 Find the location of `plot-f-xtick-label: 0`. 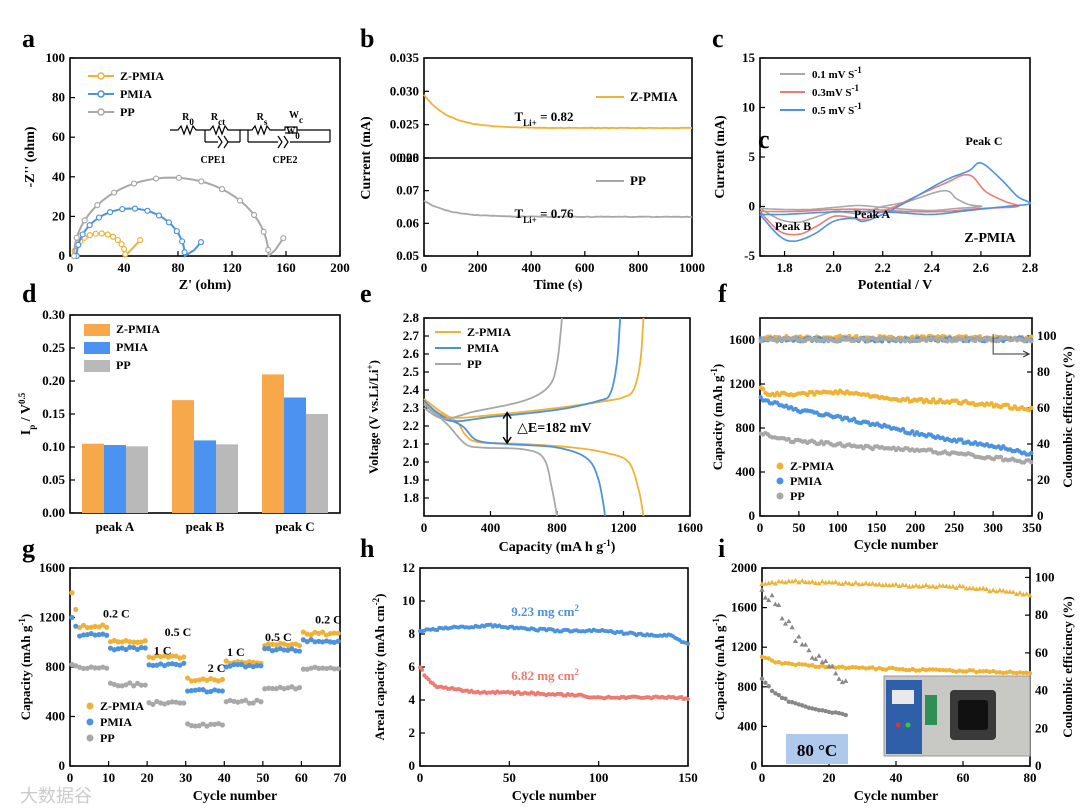

plot-f-xtick-label: 0 is located at coordinates (760, 527).